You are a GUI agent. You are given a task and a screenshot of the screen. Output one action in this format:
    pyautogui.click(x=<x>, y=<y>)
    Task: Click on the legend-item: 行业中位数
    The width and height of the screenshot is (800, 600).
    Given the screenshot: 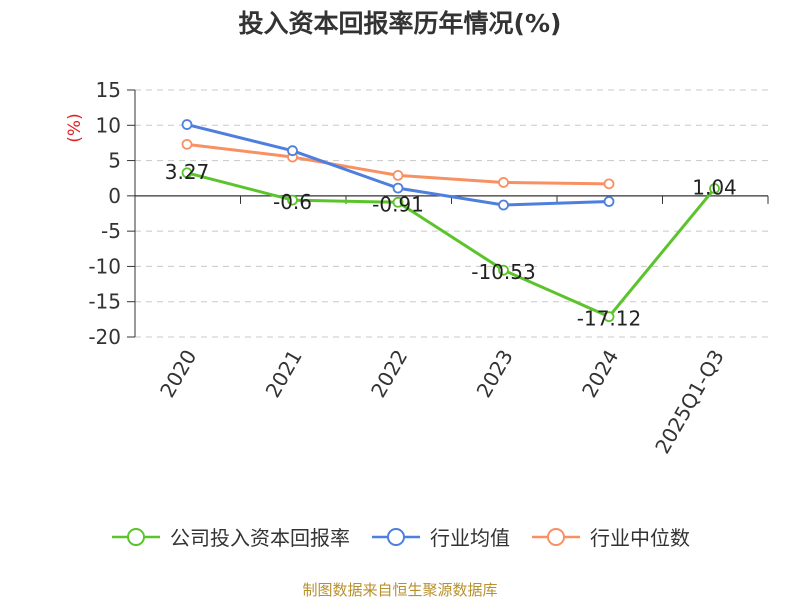 What is the action you would take?
    pyautogui.click(x=610, y=536)
    